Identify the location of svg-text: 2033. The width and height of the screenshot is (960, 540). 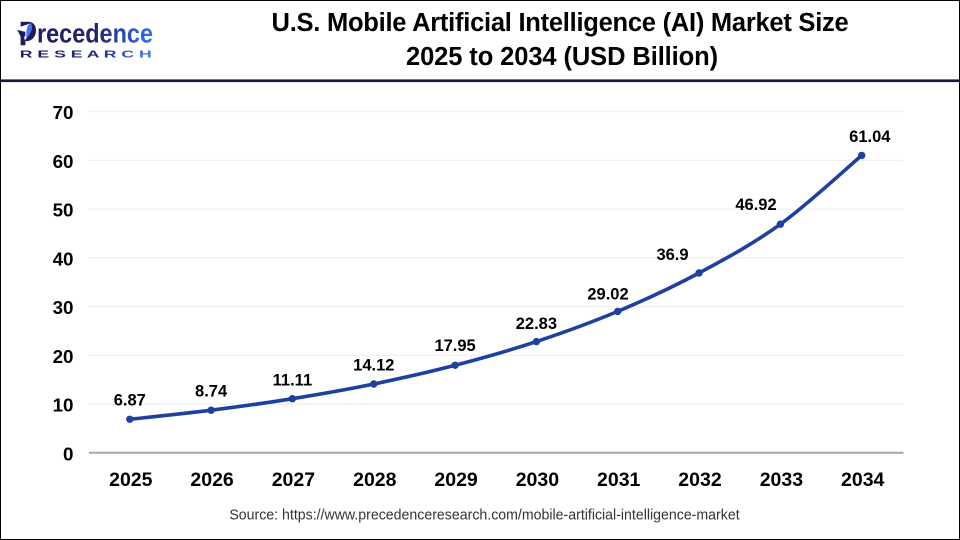
(782, 480).